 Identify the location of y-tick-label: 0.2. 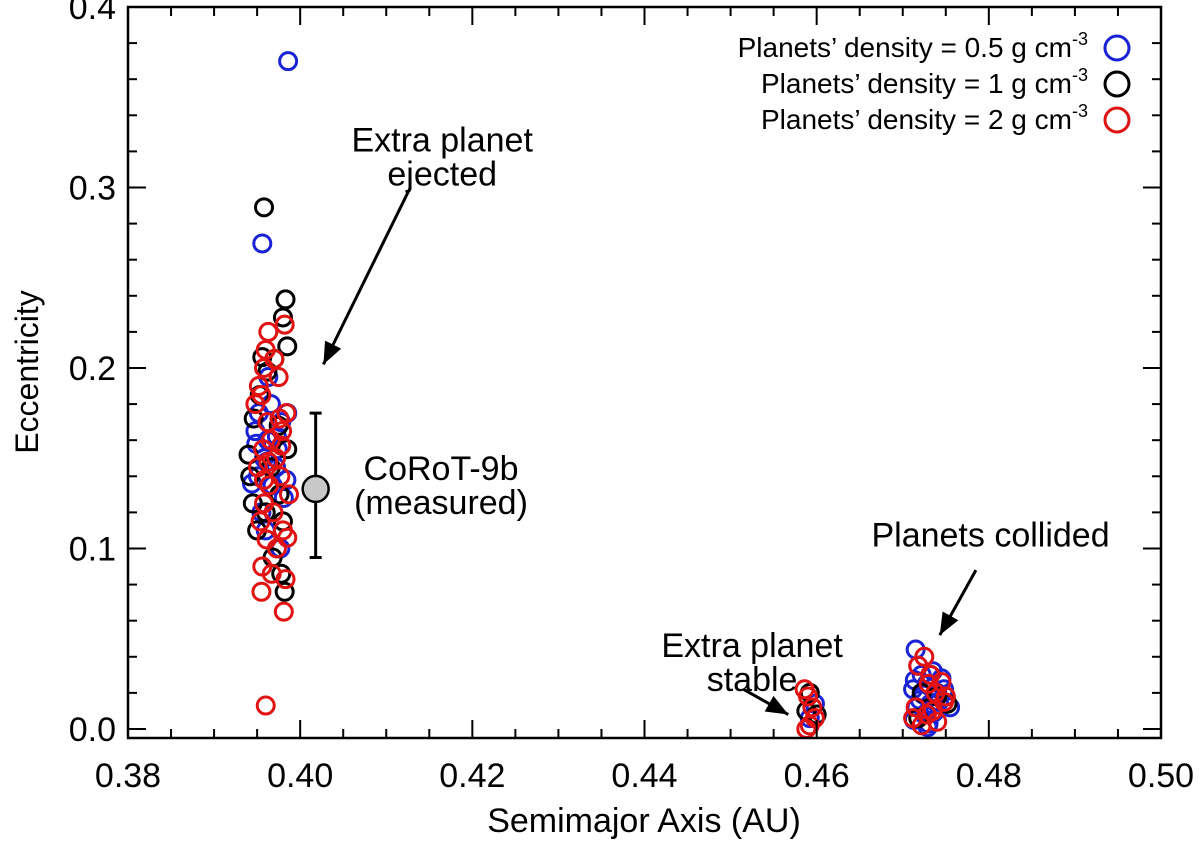
(92, 369).